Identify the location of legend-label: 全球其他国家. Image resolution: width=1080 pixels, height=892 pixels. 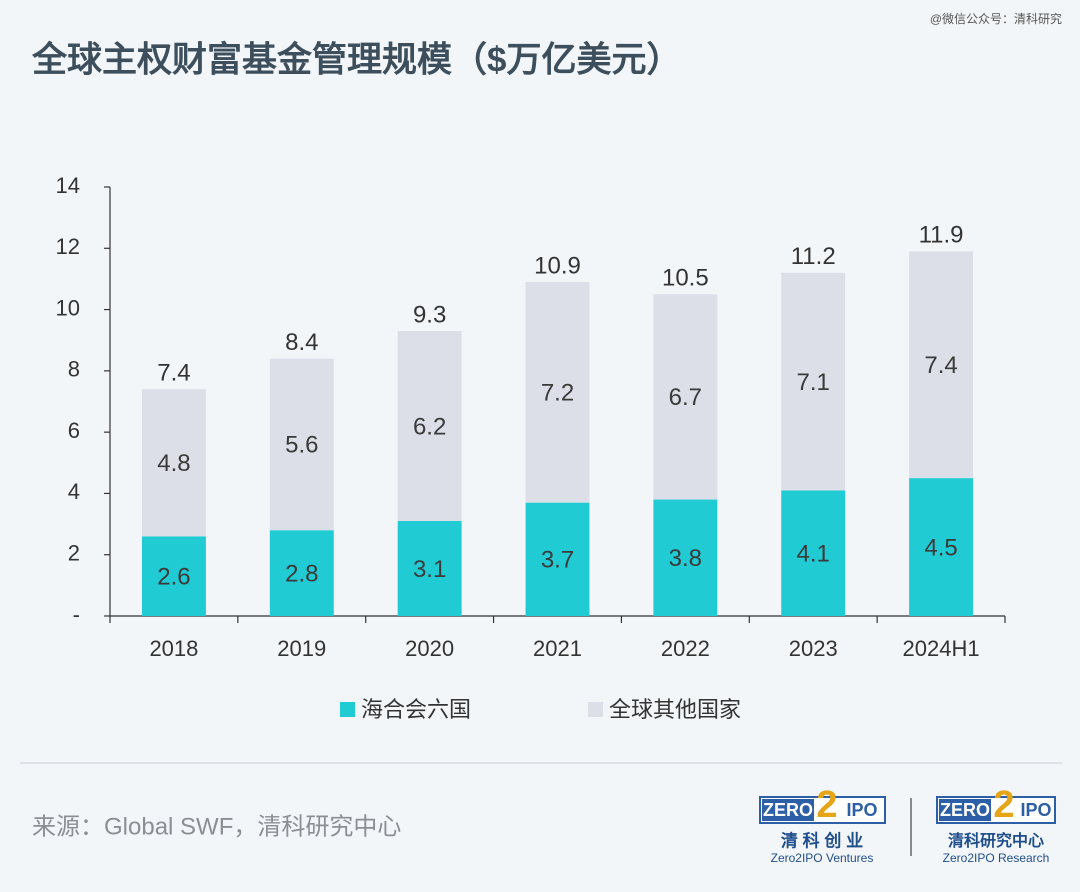
(675, 709).